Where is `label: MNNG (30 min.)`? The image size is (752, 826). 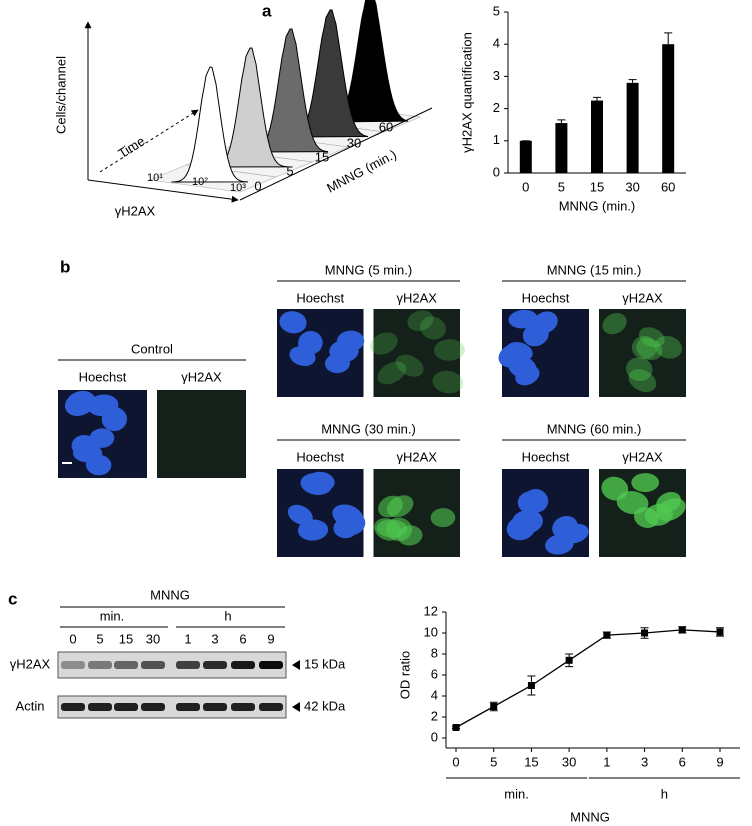
label: MNNG (30 min.) is located at coordinates (368, 428).